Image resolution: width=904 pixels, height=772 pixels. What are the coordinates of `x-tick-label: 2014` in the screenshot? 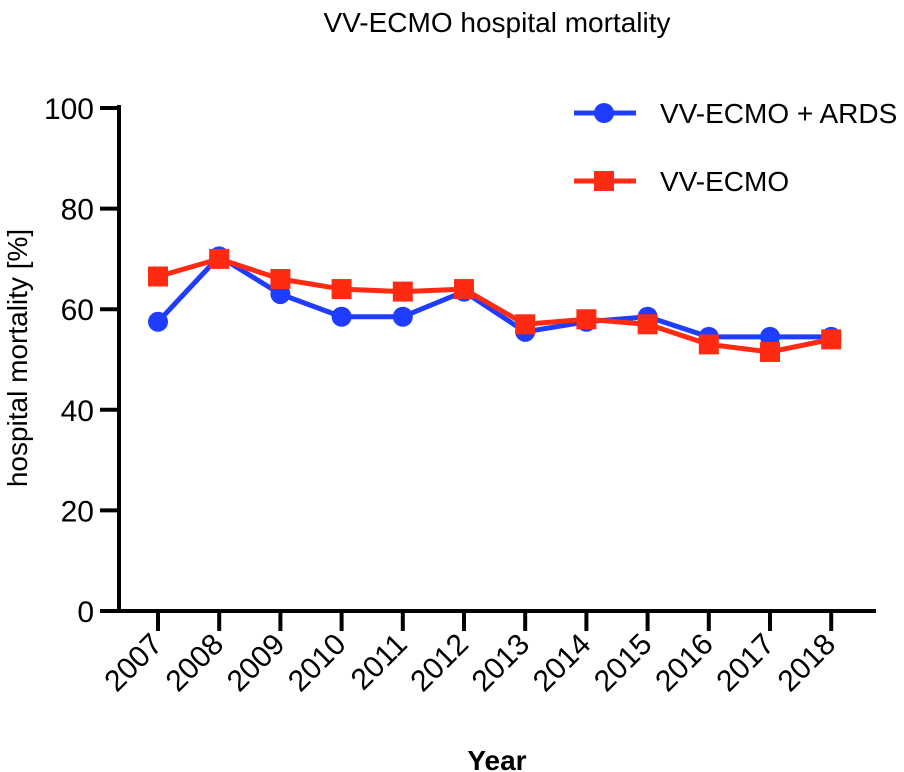 It's located at (562, 663).